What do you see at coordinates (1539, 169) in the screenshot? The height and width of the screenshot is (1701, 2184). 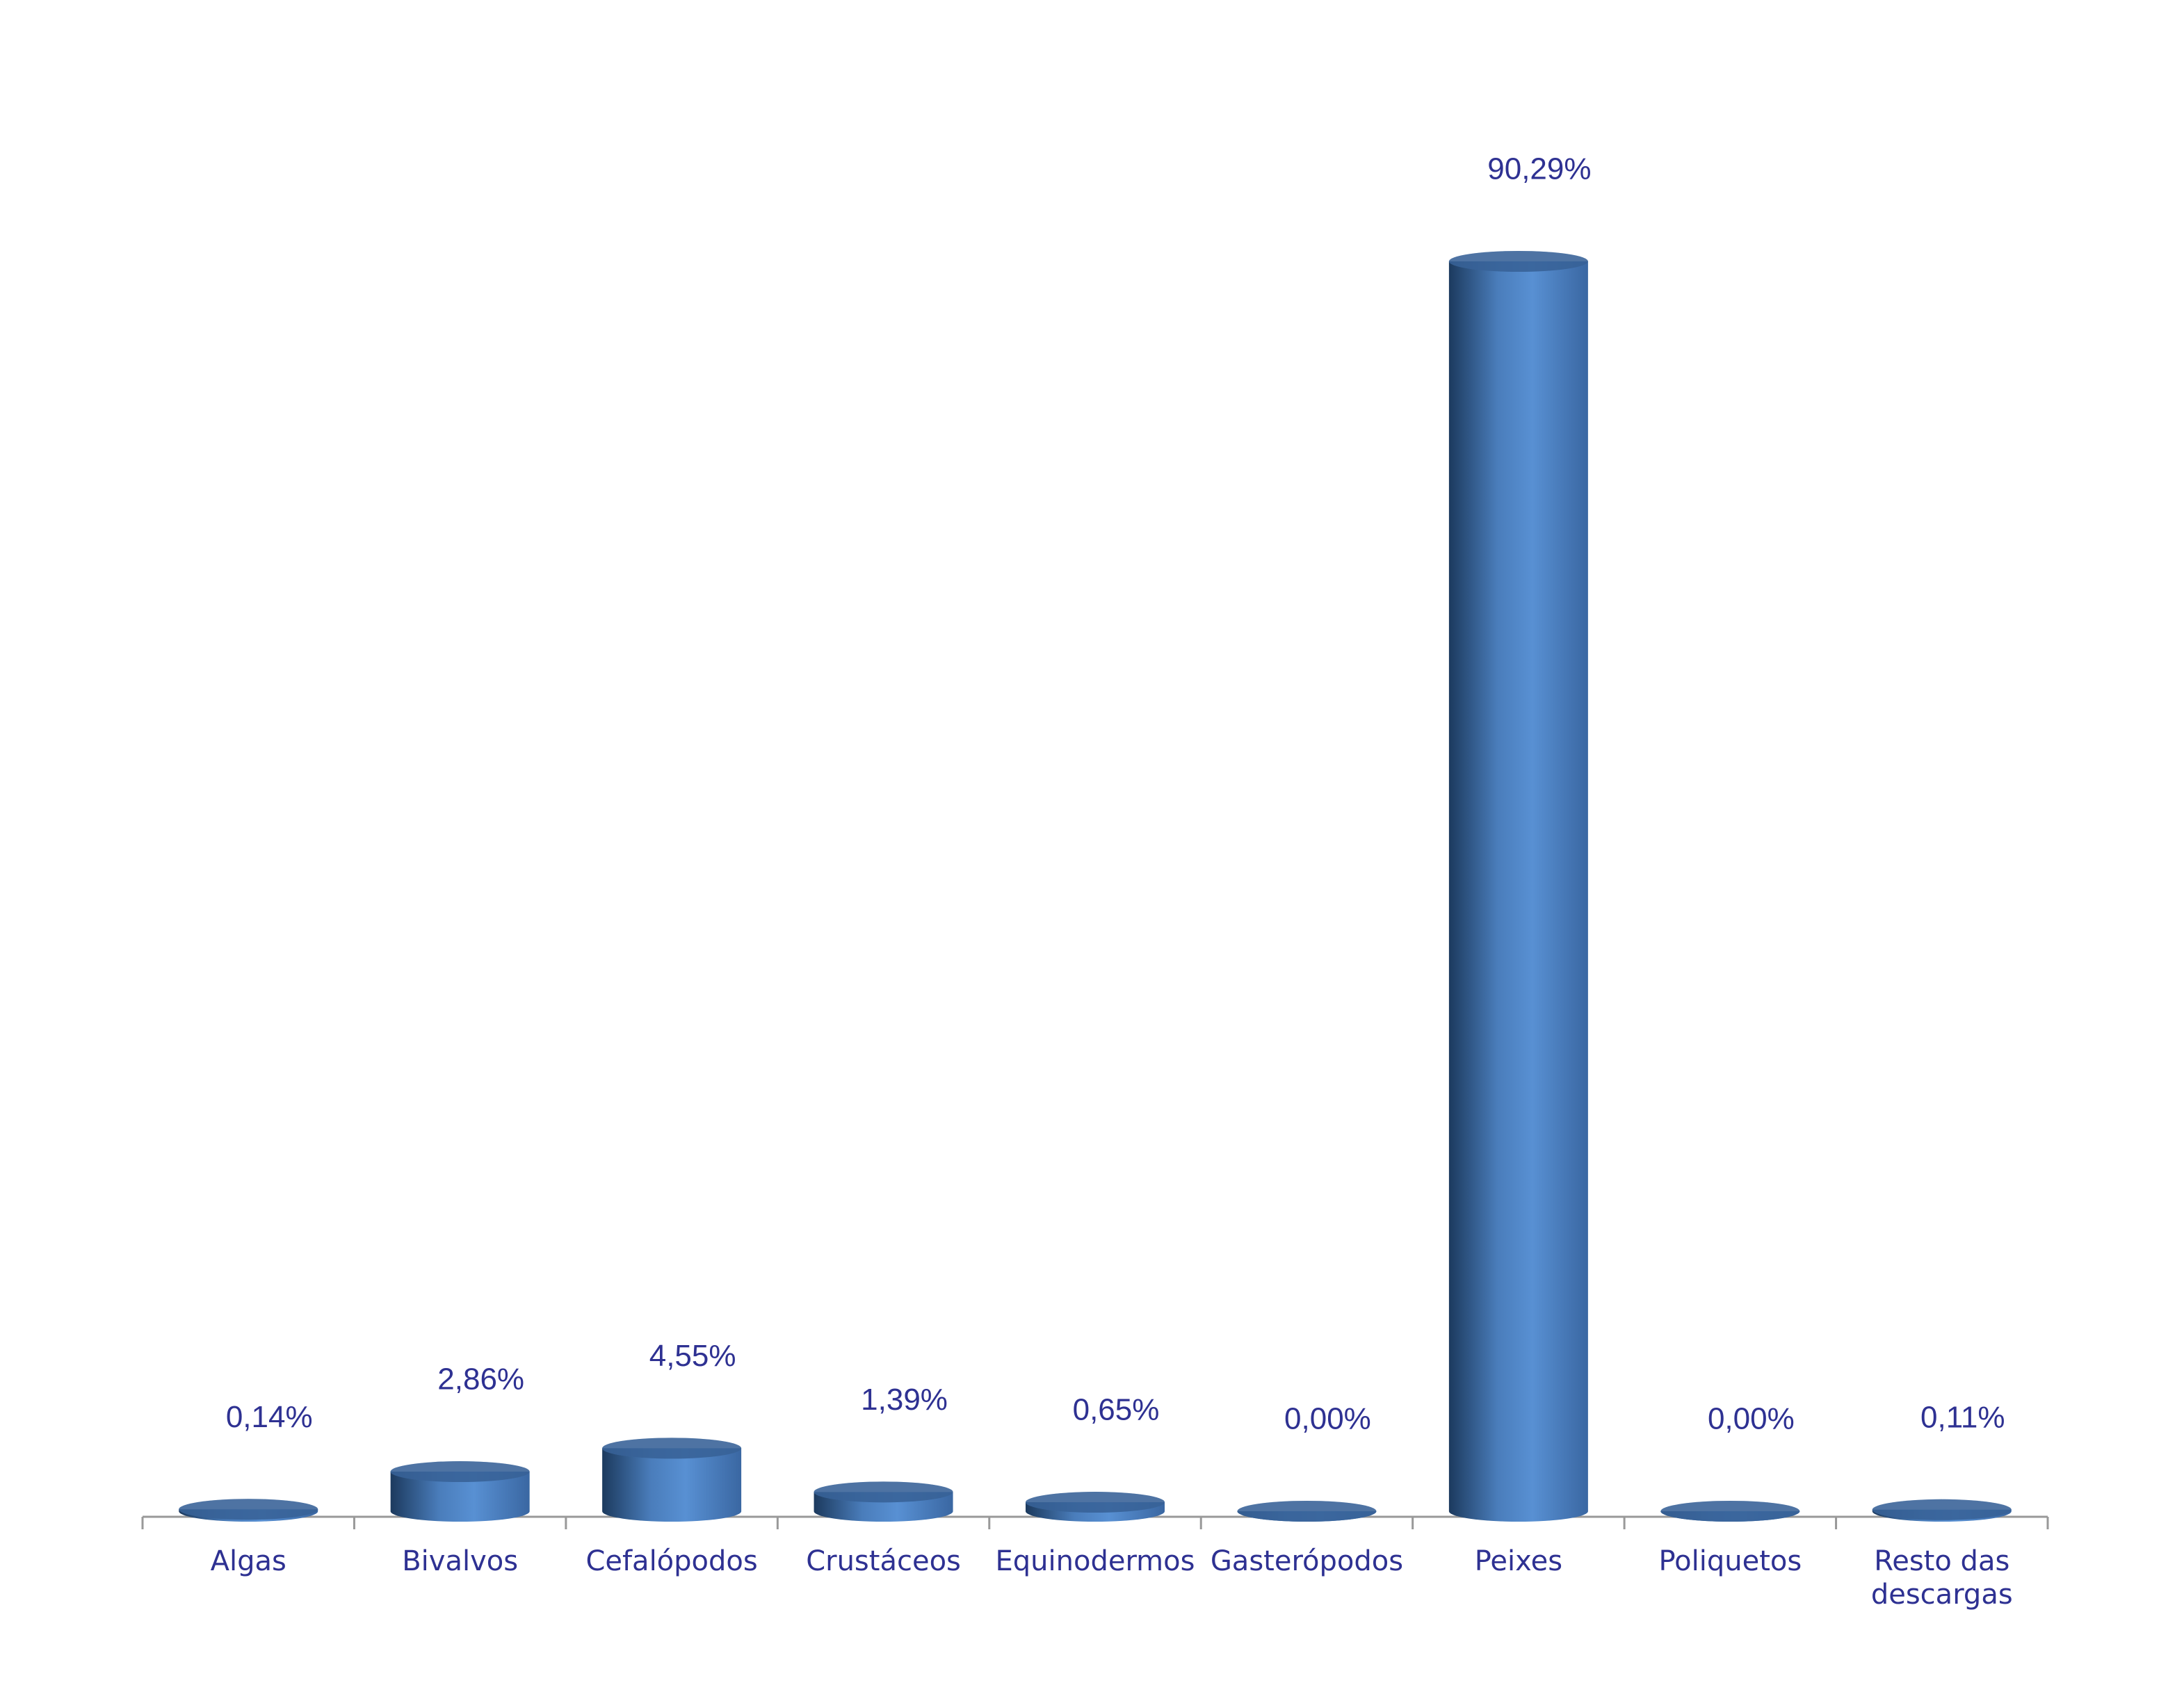 I see `value-label: 90,29%` at bounding box center [1539, 169].